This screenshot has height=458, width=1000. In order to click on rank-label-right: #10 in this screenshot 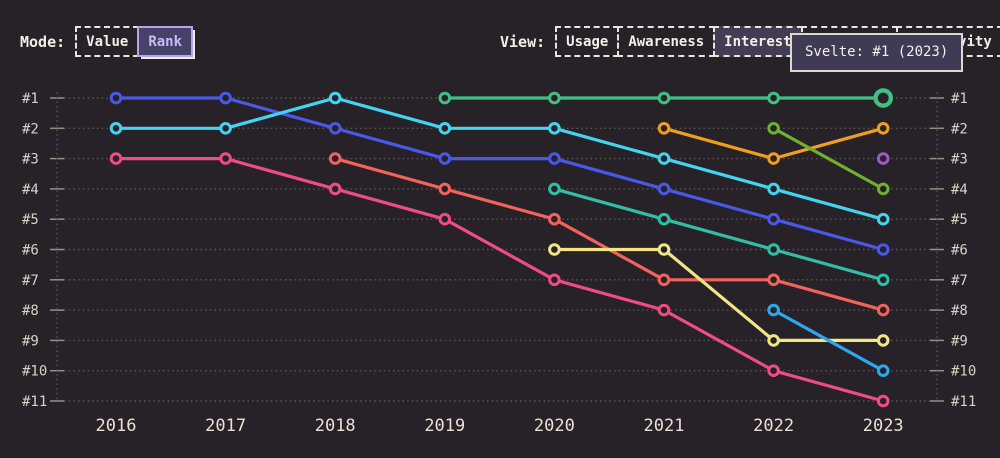, I will do `click(963, 372)`.